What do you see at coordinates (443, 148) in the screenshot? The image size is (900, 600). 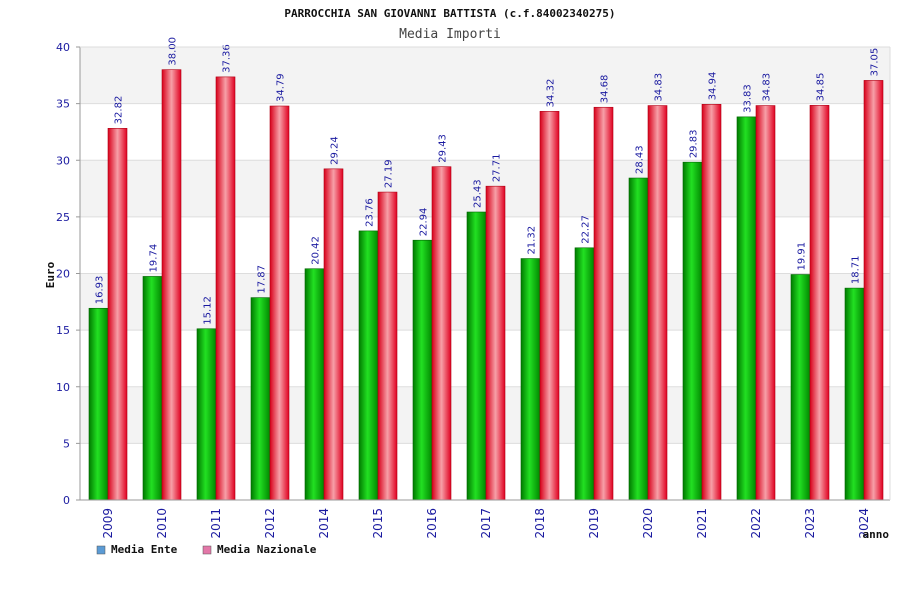 I see `value-label: 29.43` at bounding box center [443, 148].